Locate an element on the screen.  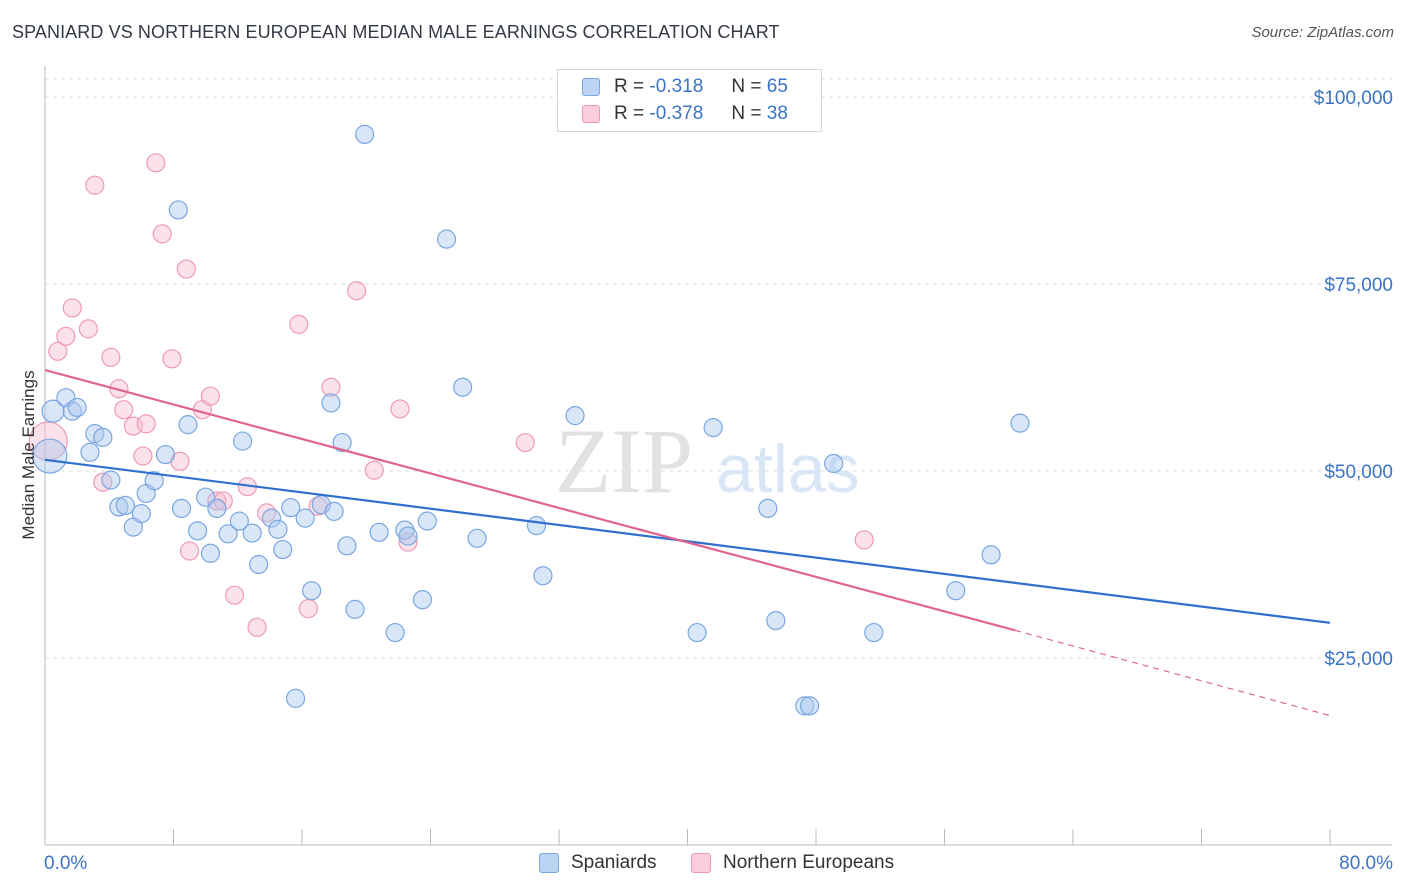
x-tick-label-min: 0.0% is located at coordinates (65, 863).